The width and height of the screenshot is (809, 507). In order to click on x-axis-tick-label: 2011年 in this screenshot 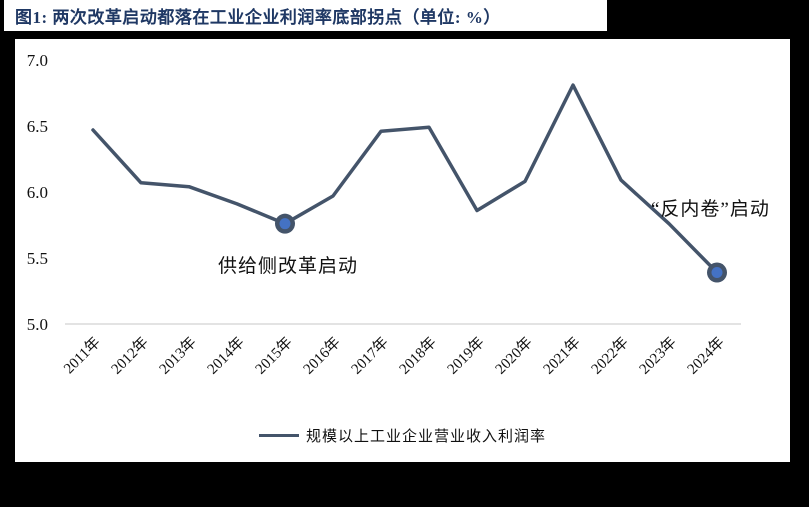, I will do `click(81, 355)`.